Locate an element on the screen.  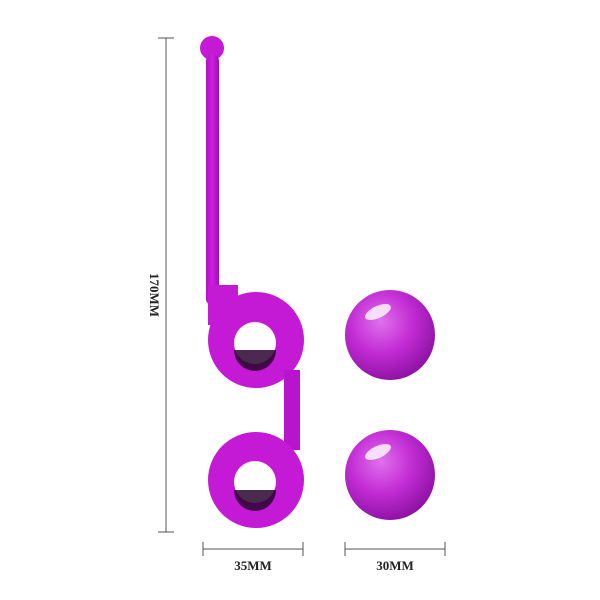
width-dimension: 35MM is located at coordinates (253, 557).